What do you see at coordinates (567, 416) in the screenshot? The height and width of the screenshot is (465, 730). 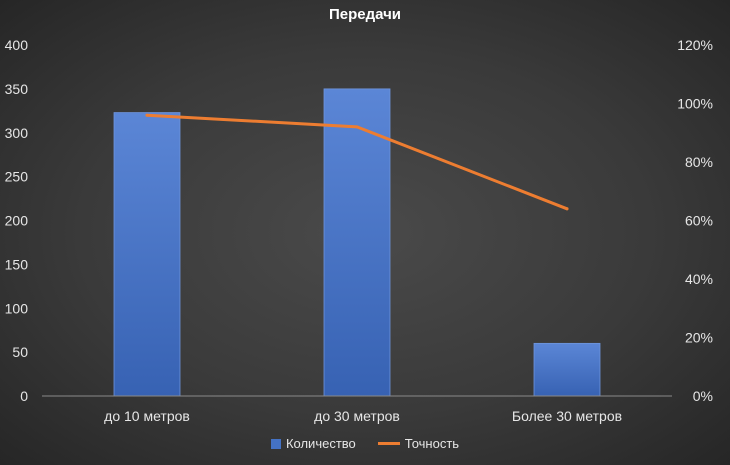 I see `x-tick-label: Более 30 метров` at bounding box center [567, 416].